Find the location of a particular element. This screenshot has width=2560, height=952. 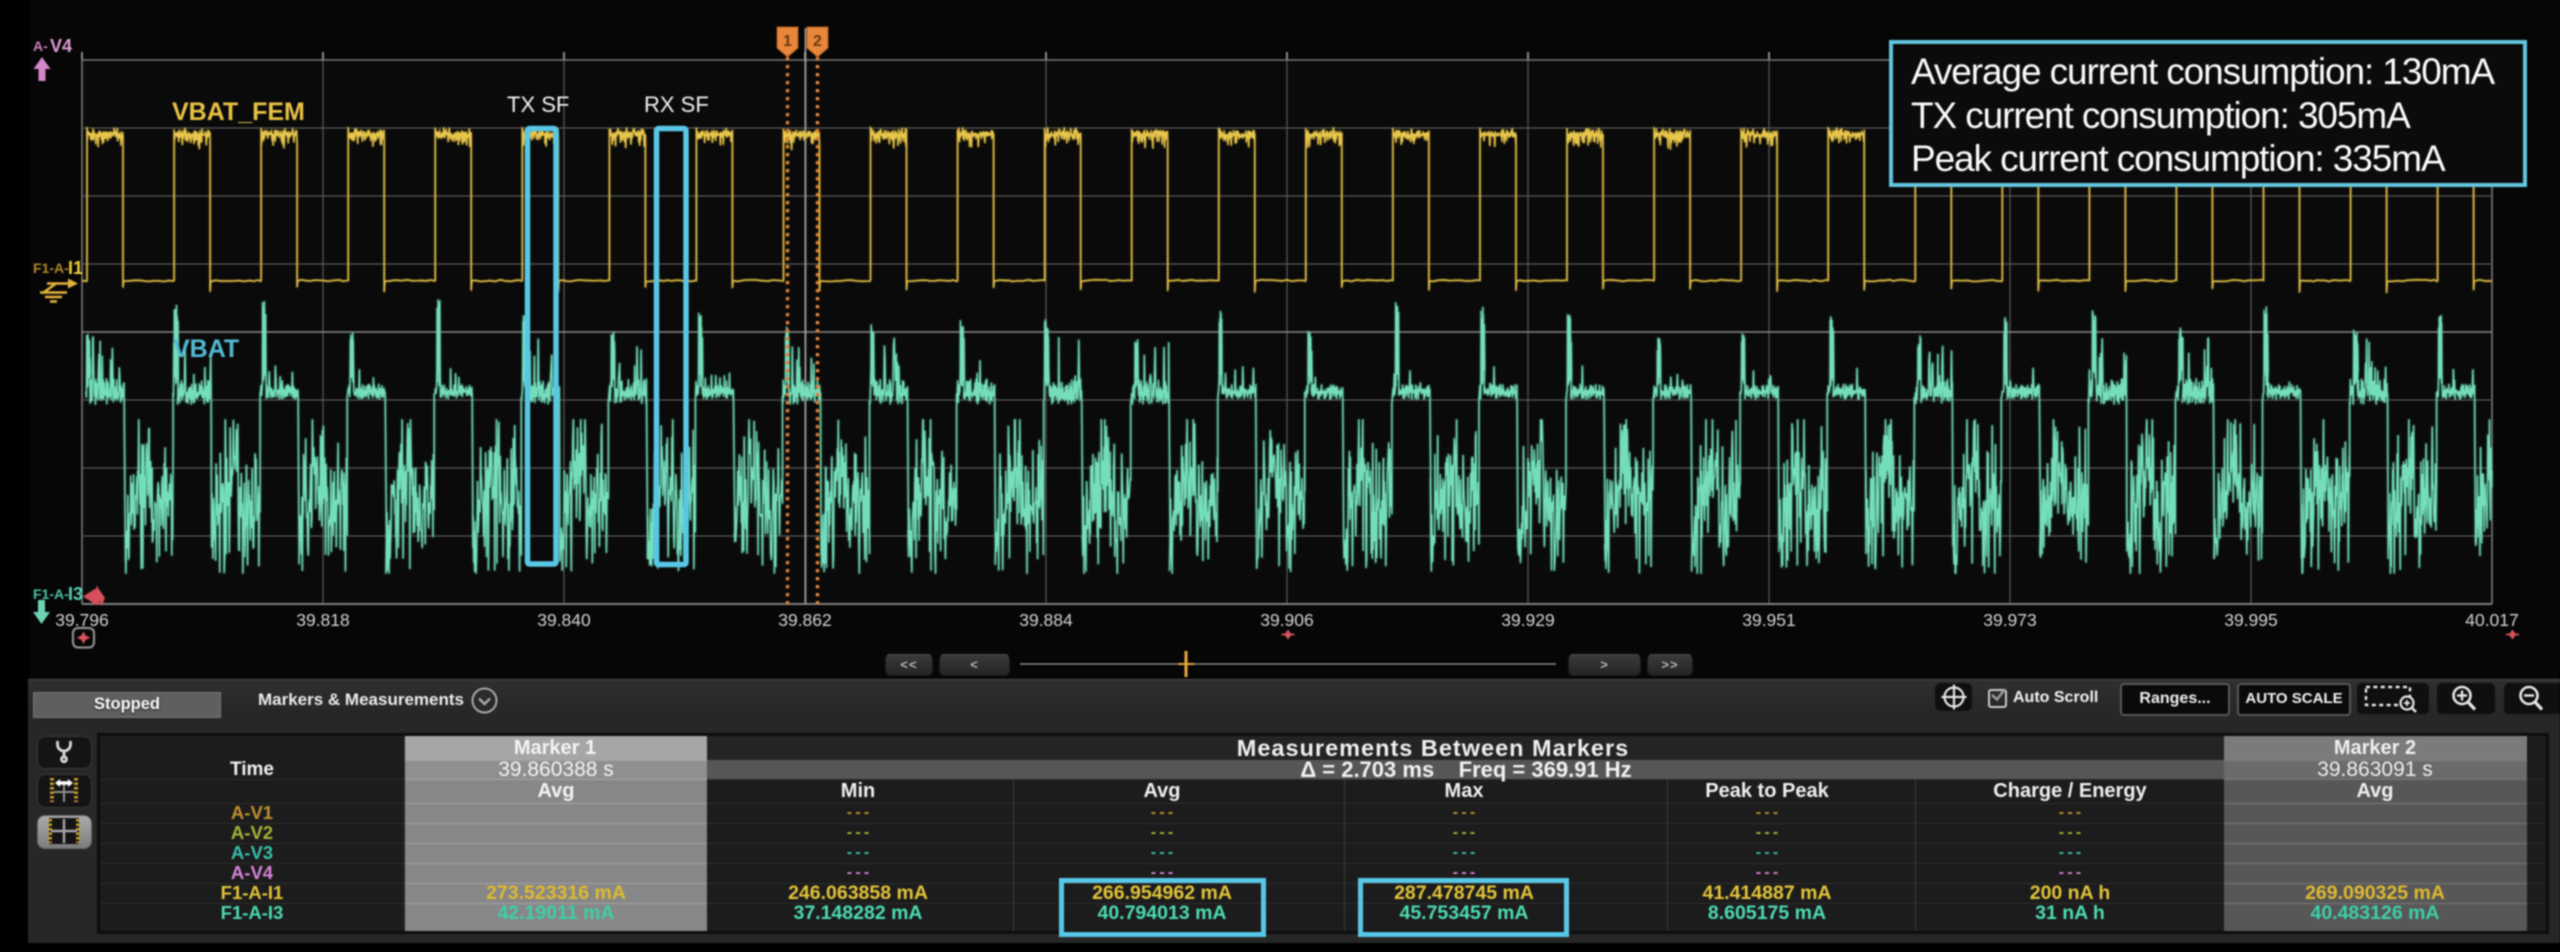

svg-text: 39.906 is located at coordinates (1287, 620).